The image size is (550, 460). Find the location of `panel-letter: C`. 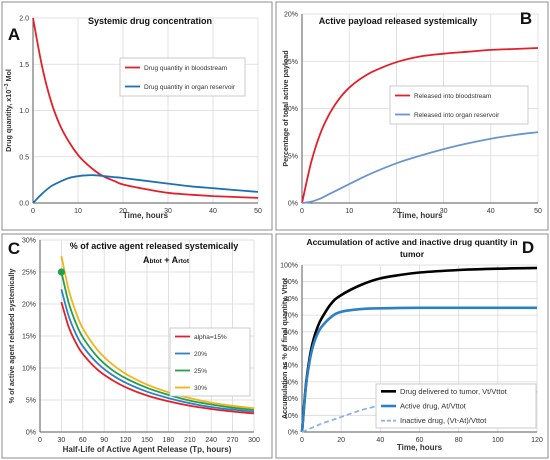

panel-letter: C is located at coordinates (14, 248).